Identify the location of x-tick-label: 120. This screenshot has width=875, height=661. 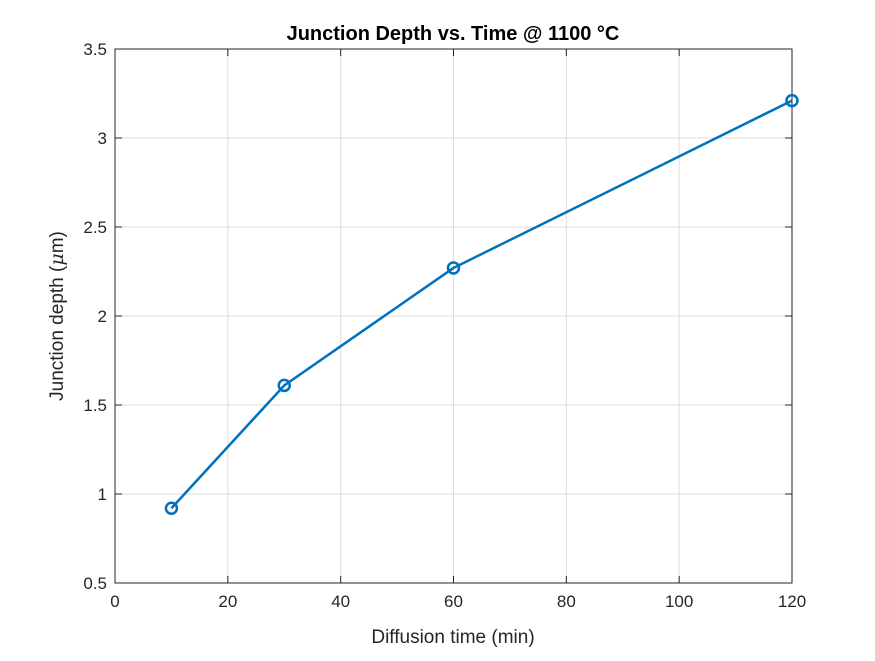
(792, 601).